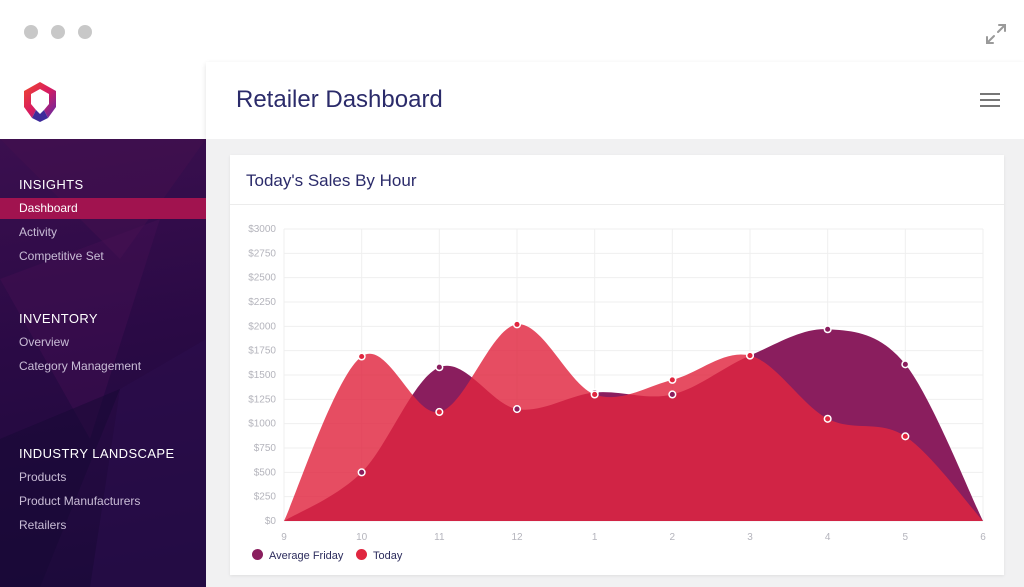 This screenshot has width=1024, height=587. I want to click on y-tick-label: $750, so click(265, 448).